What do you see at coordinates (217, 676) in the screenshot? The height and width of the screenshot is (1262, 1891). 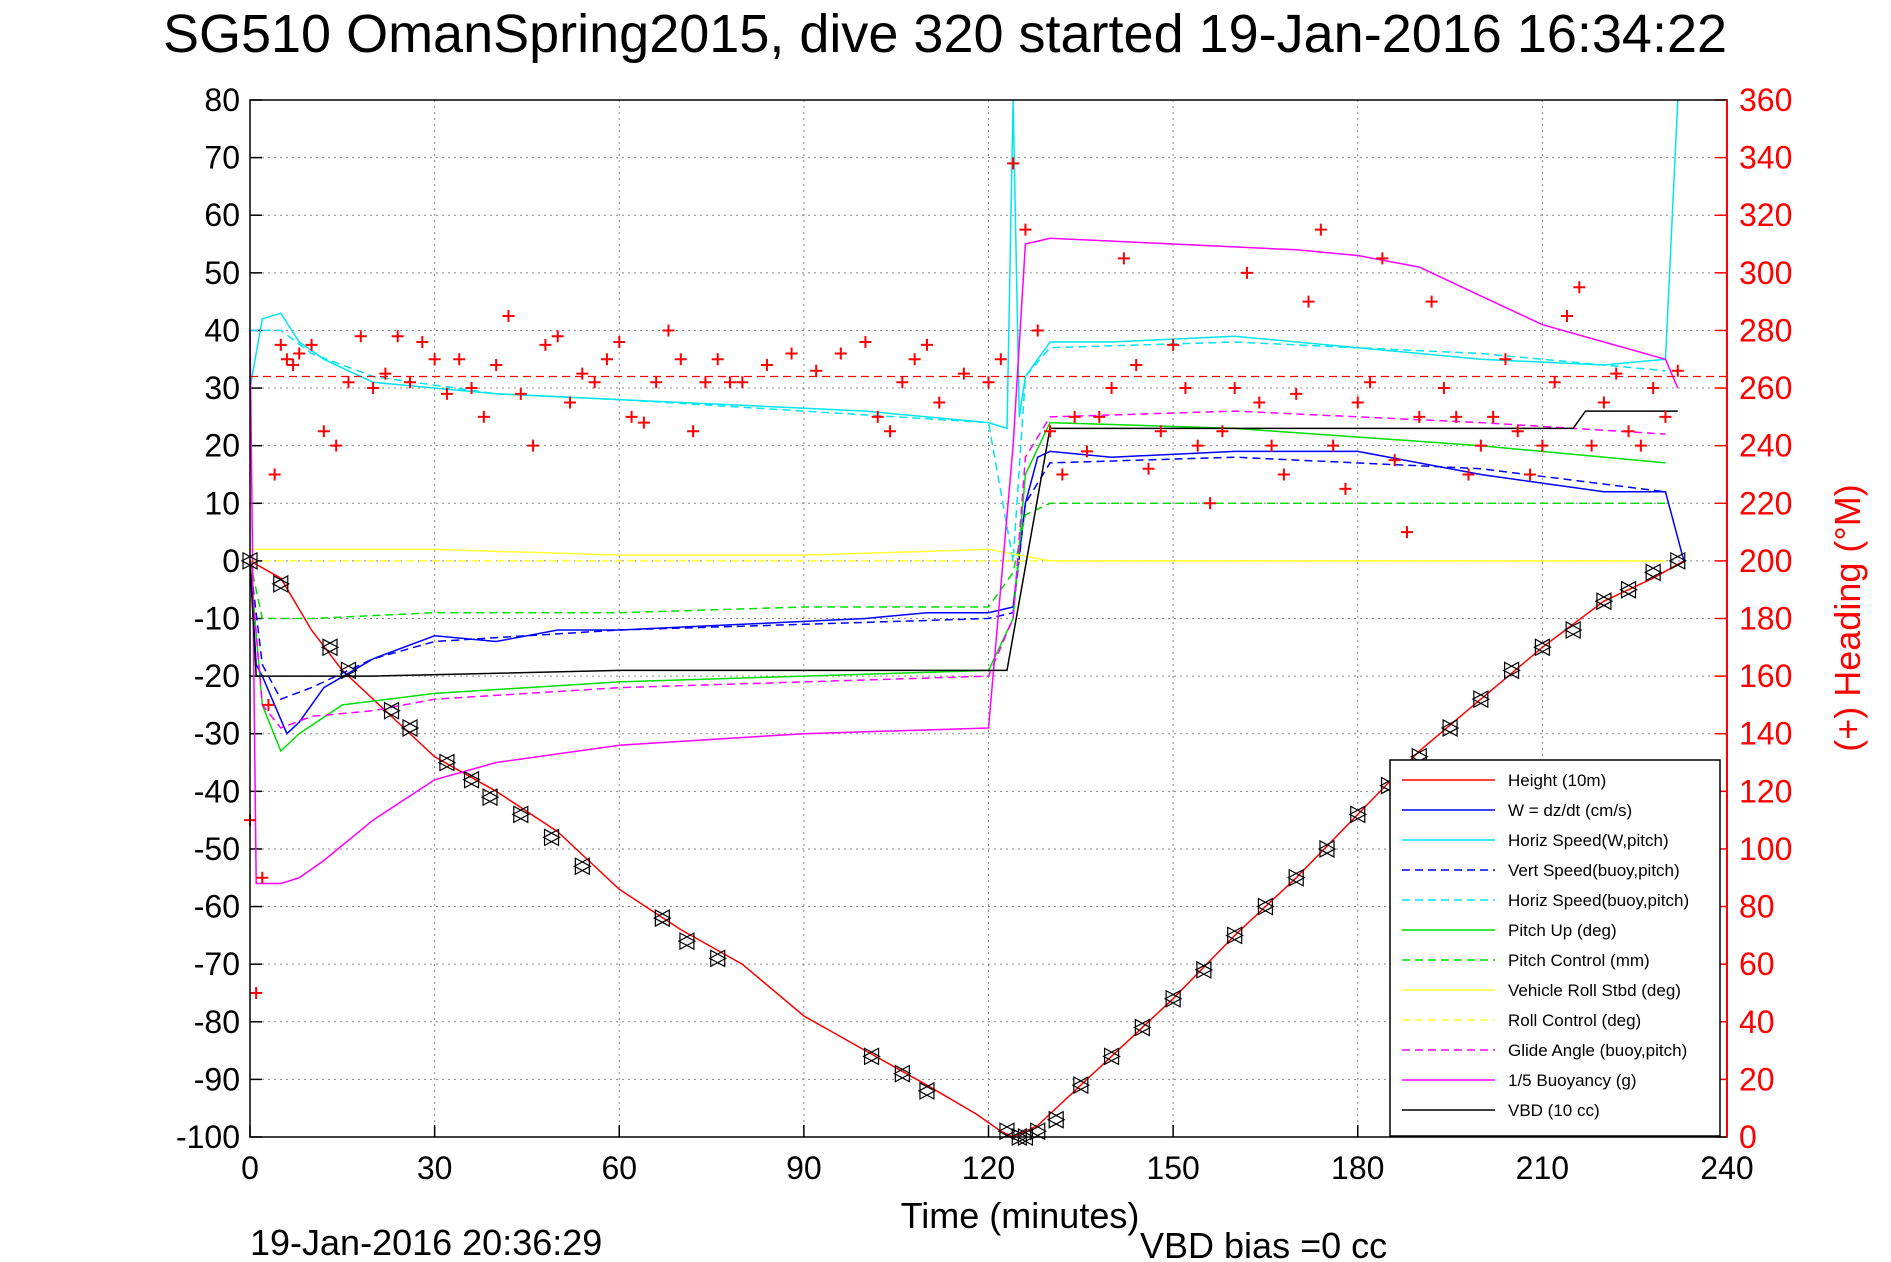 I see `tick-label-left: -20` at bounding box center [217, 676].